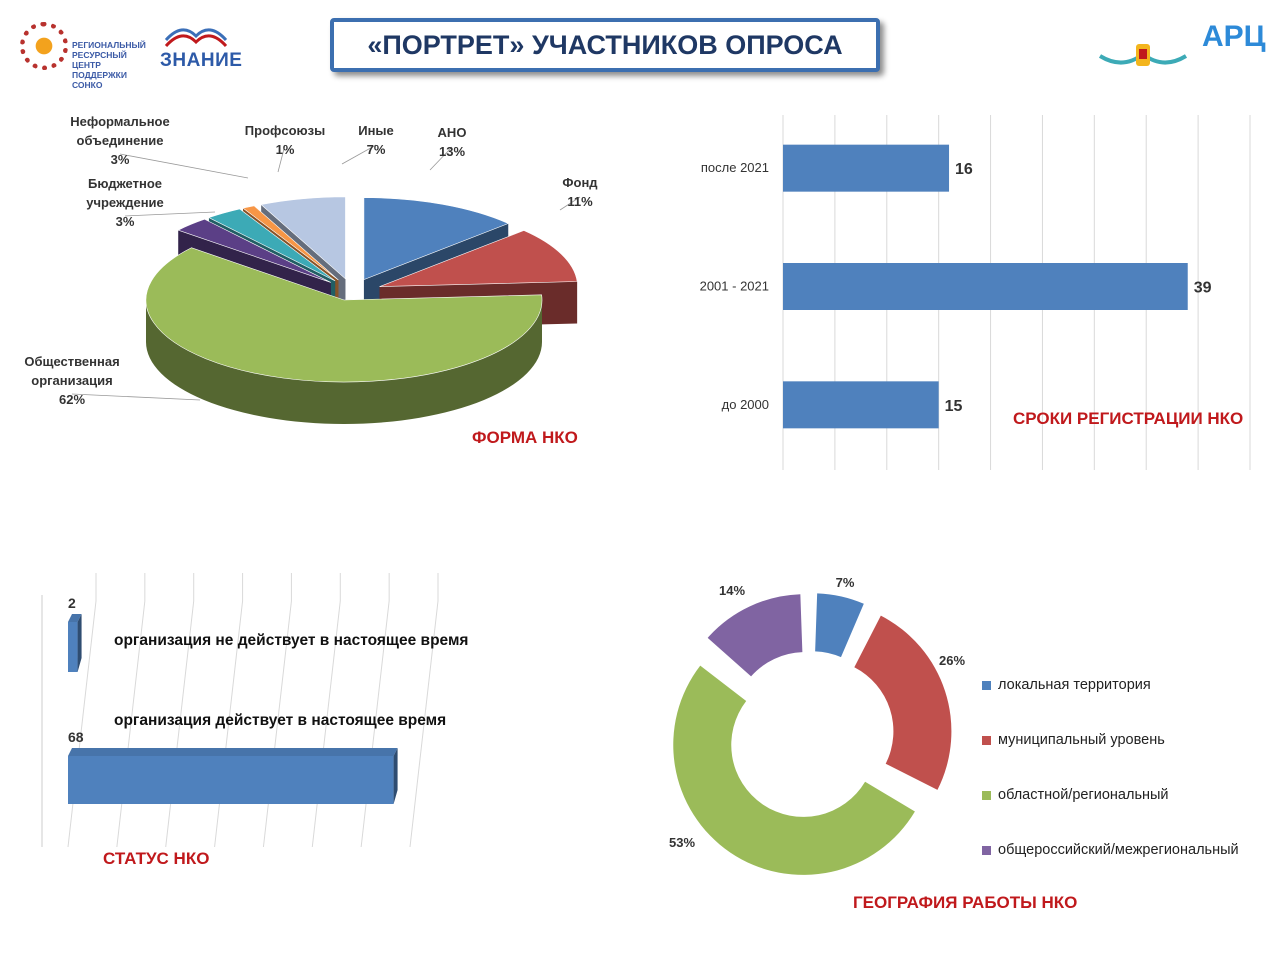 This screenshot has width=1280, height=960. I want to click on value-label: 68, so click(76, 737).